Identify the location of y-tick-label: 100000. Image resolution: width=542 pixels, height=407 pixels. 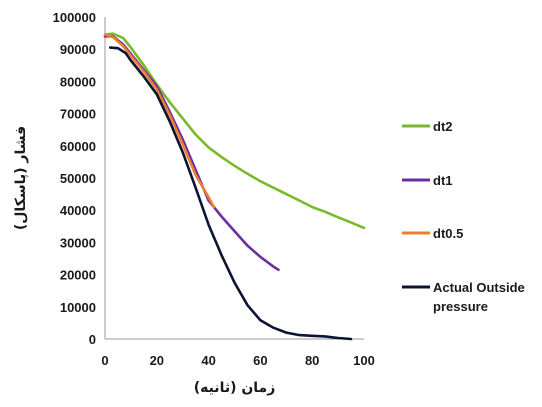
(74, 17).